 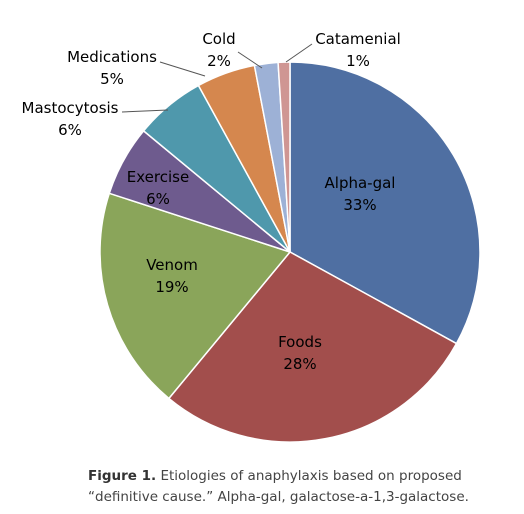 I want to click on slice-name-cold: Cold, so click(x=218, y=39).